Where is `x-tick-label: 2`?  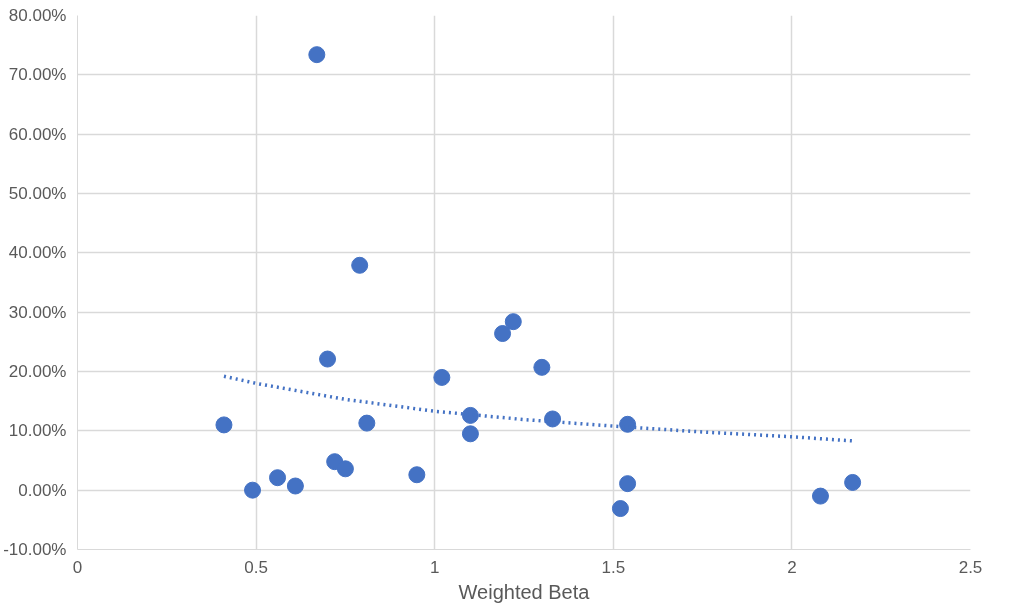
x-tick-label: 2 is located at coordinates (792, 567).